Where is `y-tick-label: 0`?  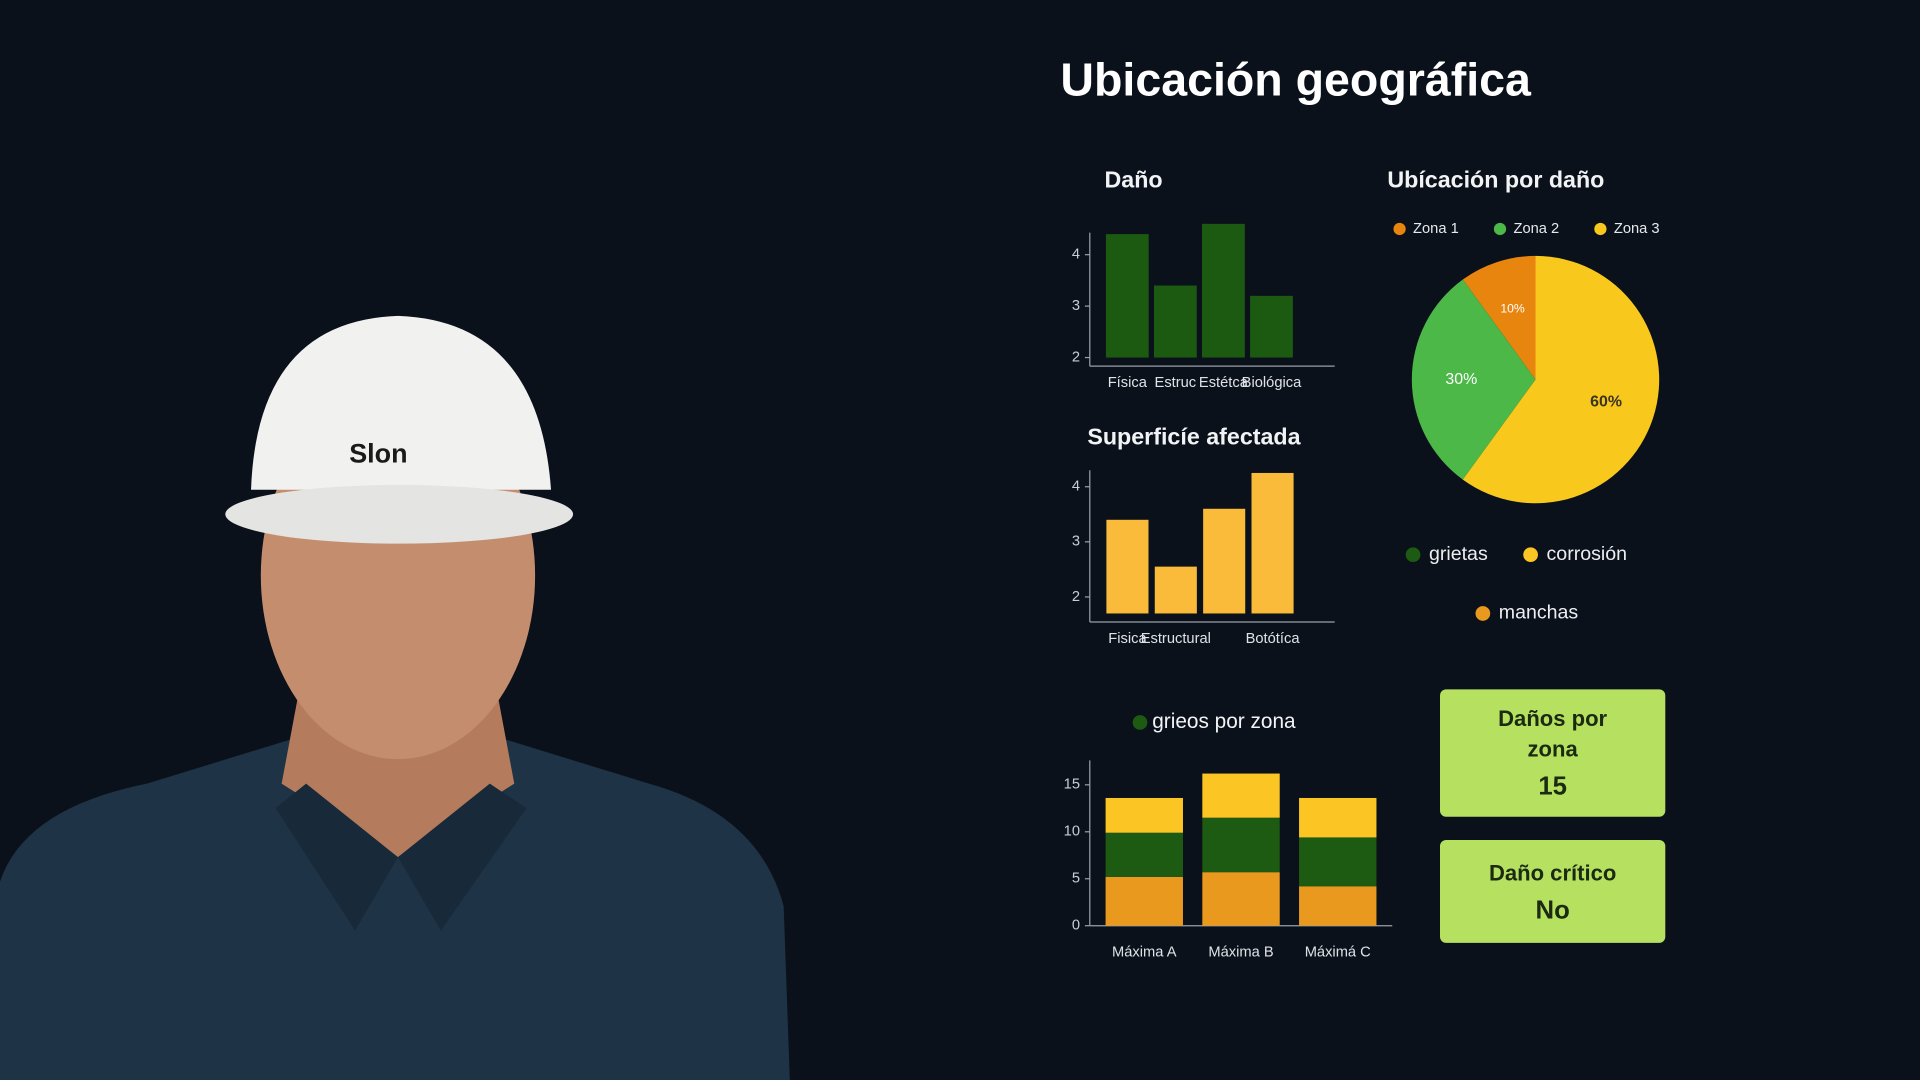 y-tick-label: 0 is located at coordinates (1076, 926).